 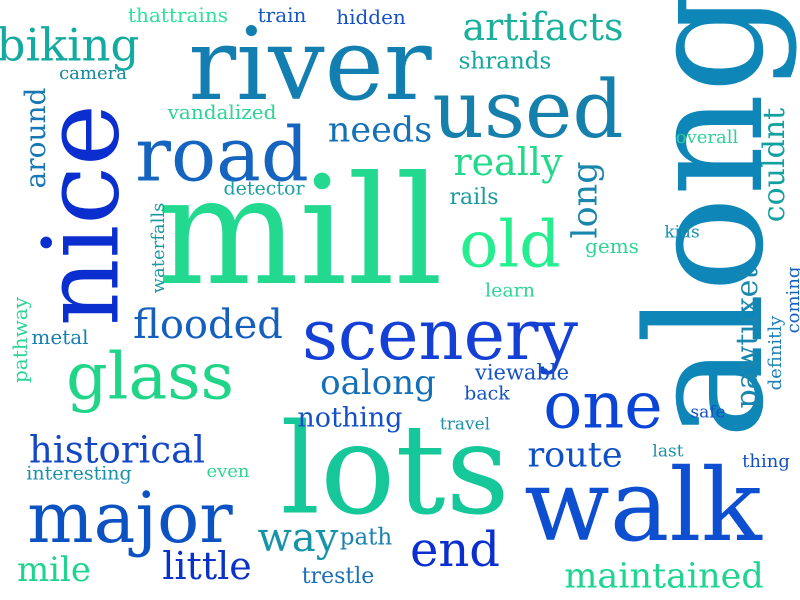 I want to click on word-thing: thing, so click(x=766, y=461).